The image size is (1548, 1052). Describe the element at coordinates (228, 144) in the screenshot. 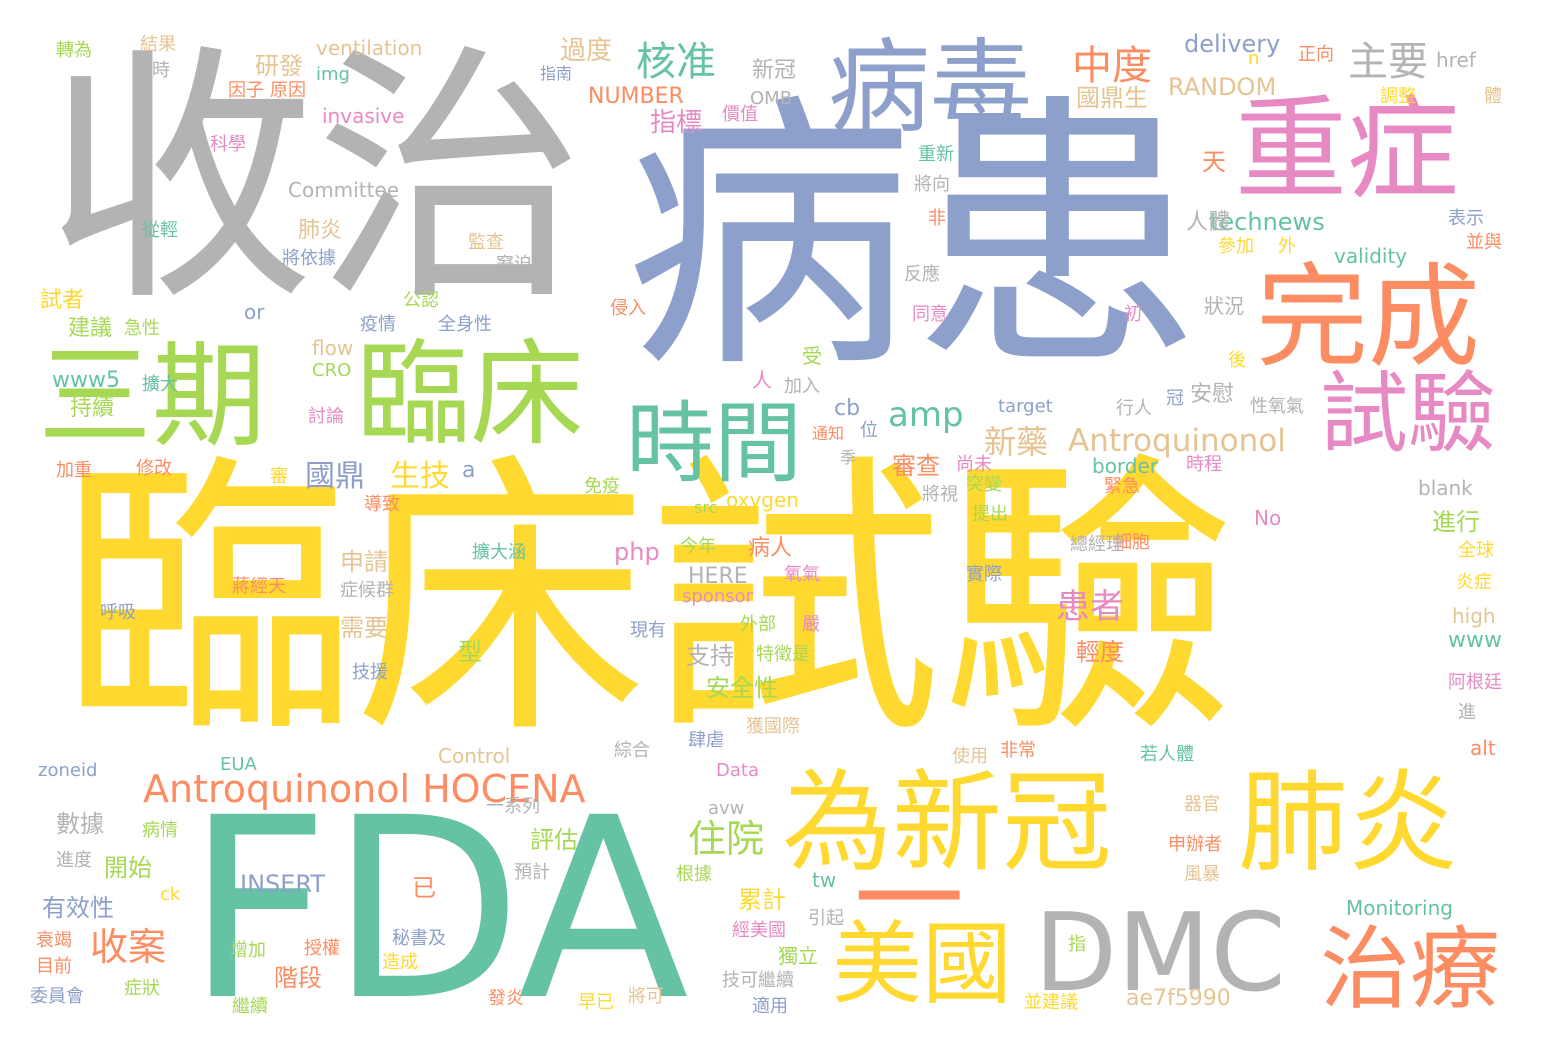

I see `word: 科學` at that location.